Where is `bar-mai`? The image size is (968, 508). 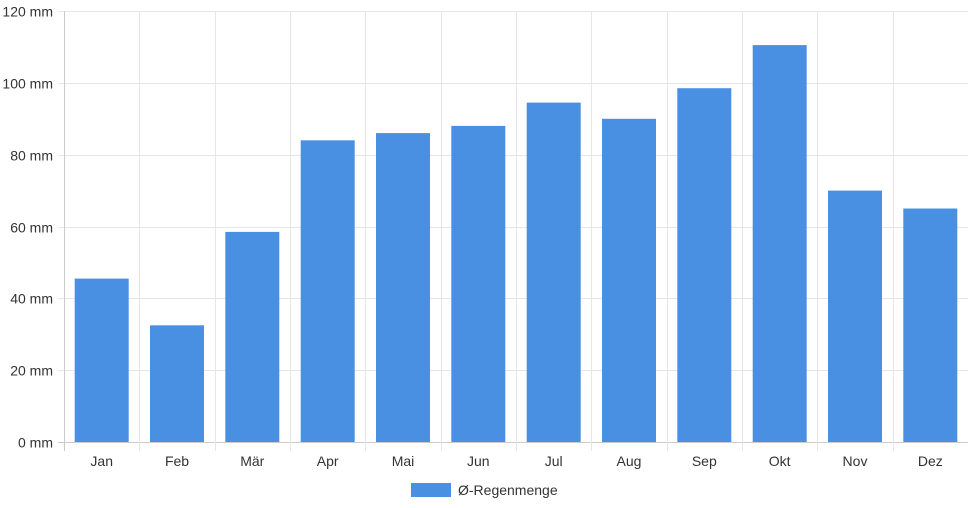 bar-mai is located at coordinates (403, 287).